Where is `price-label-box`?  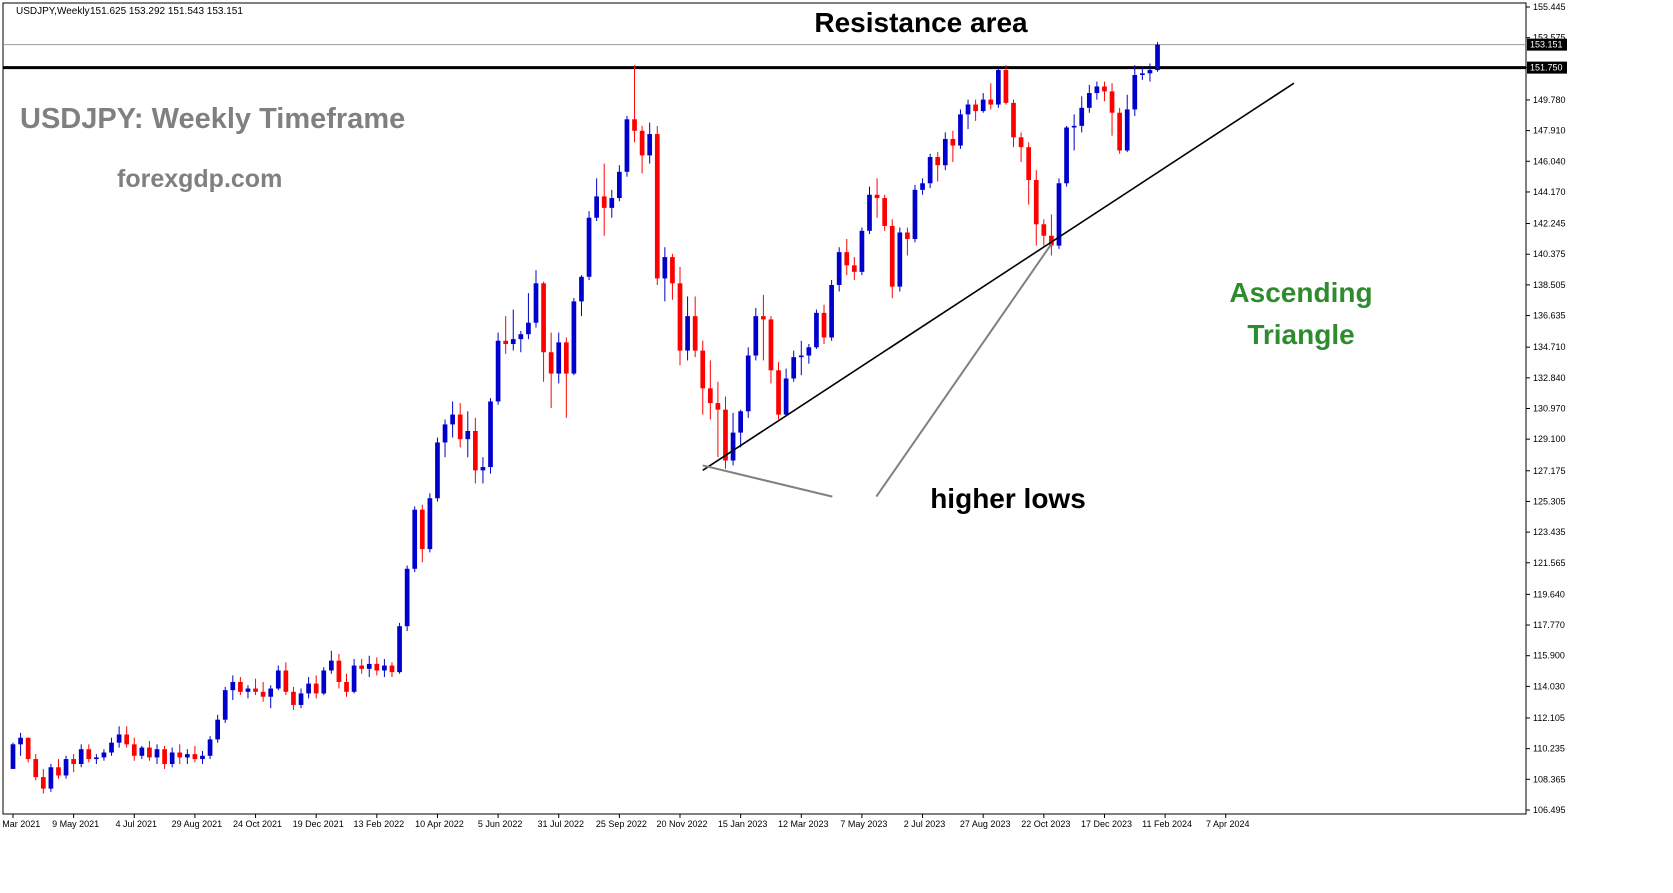
price-label-box is located at coordinates (1547, 67).